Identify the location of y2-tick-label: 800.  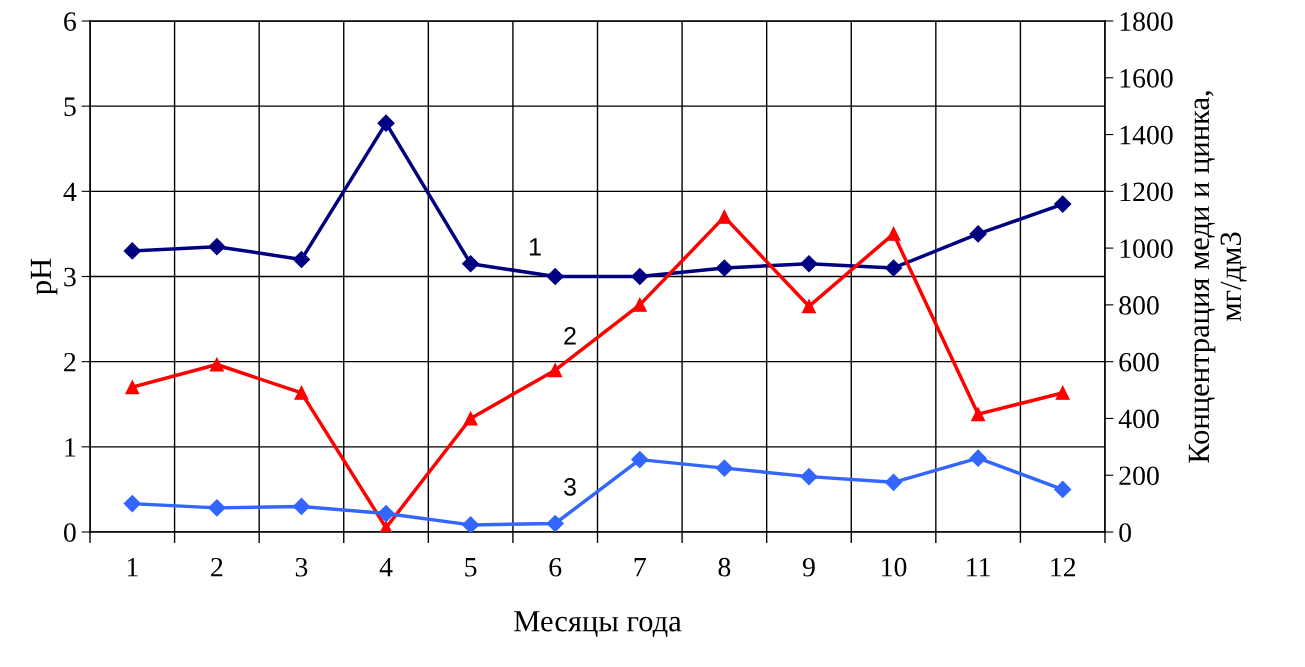
(1139, 305).